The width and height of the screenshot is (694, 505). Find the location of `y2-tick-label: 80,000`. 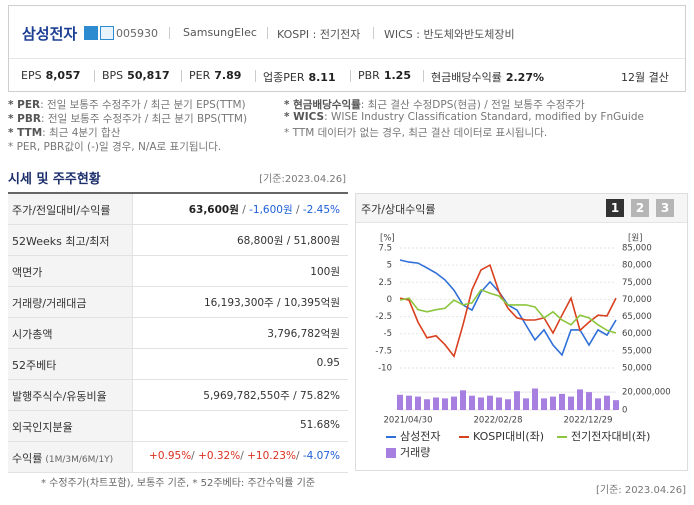

y2-tick-label: 80,000 is located at coordinates (637, 266).